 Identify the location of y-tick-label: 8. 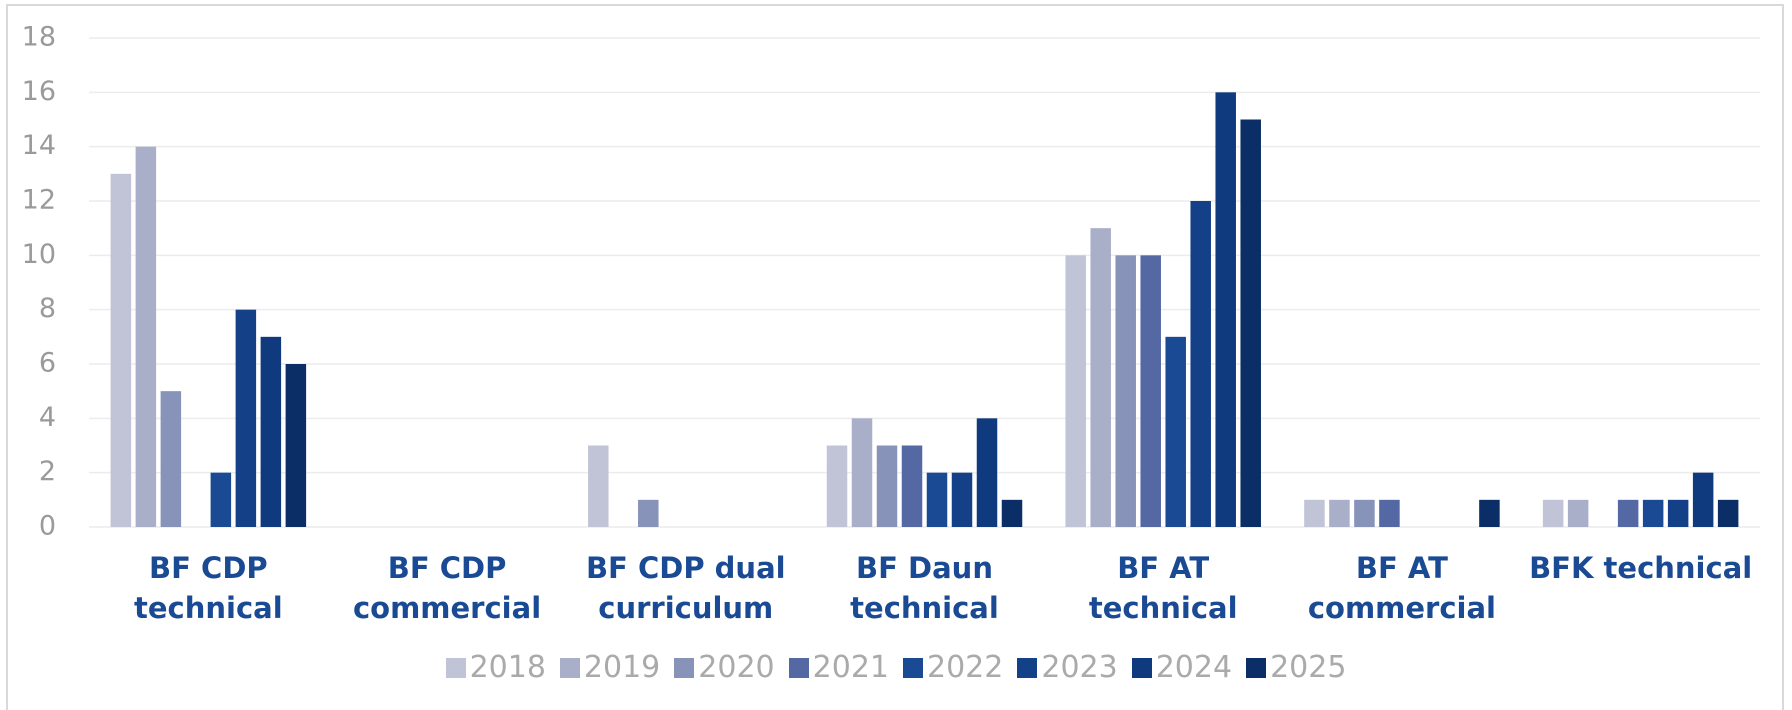
(47, 308).